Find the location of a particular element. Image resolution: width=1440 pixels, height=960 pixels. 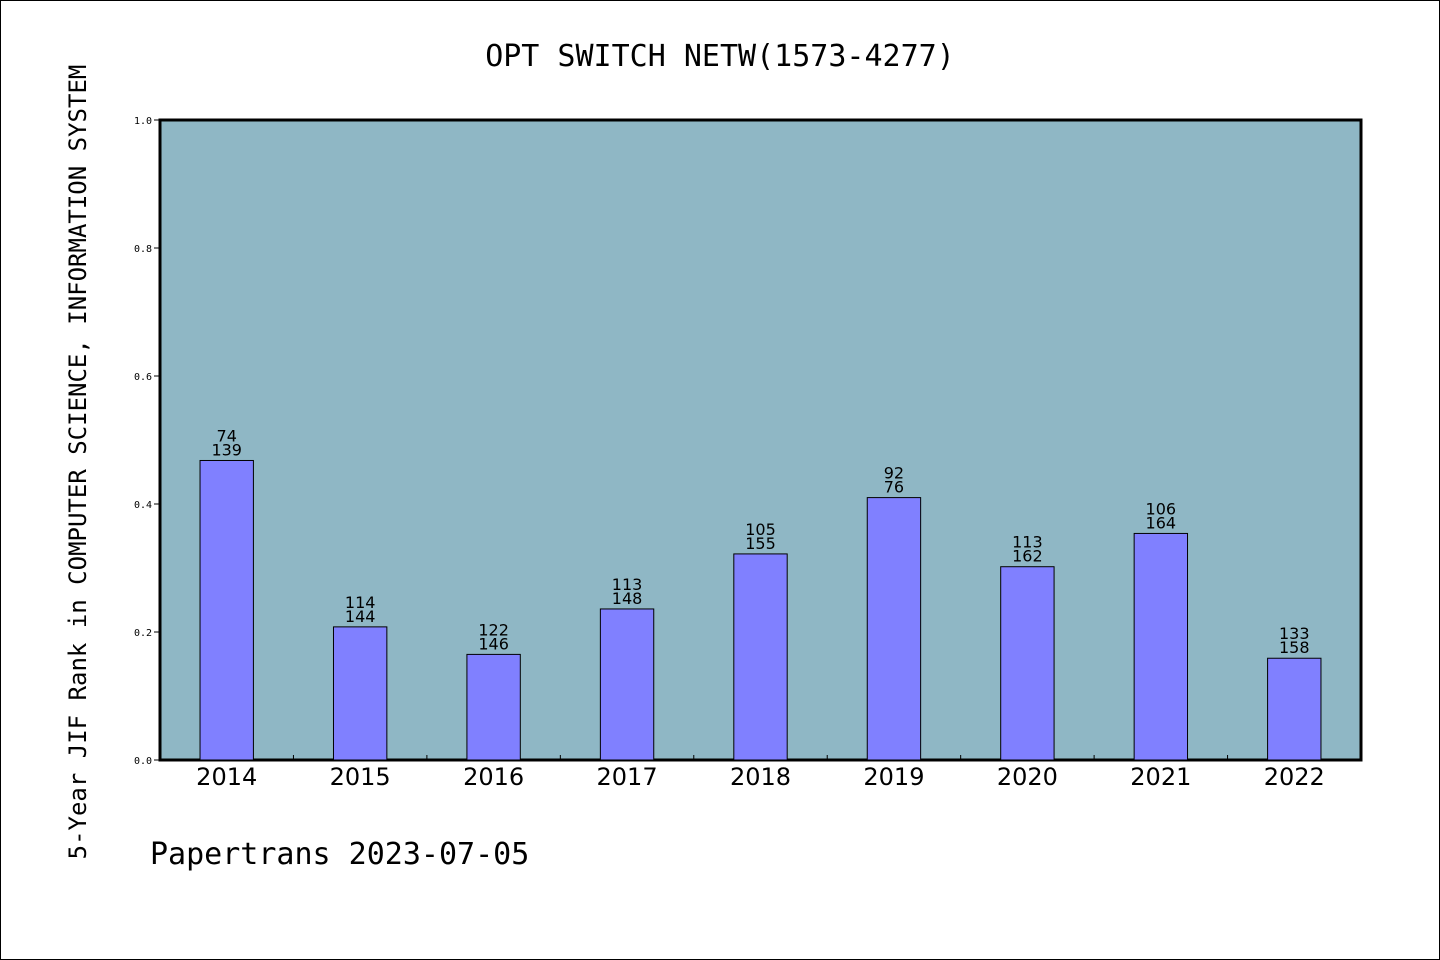

bar-label-top: 74 is located at coordinates (227, 435).